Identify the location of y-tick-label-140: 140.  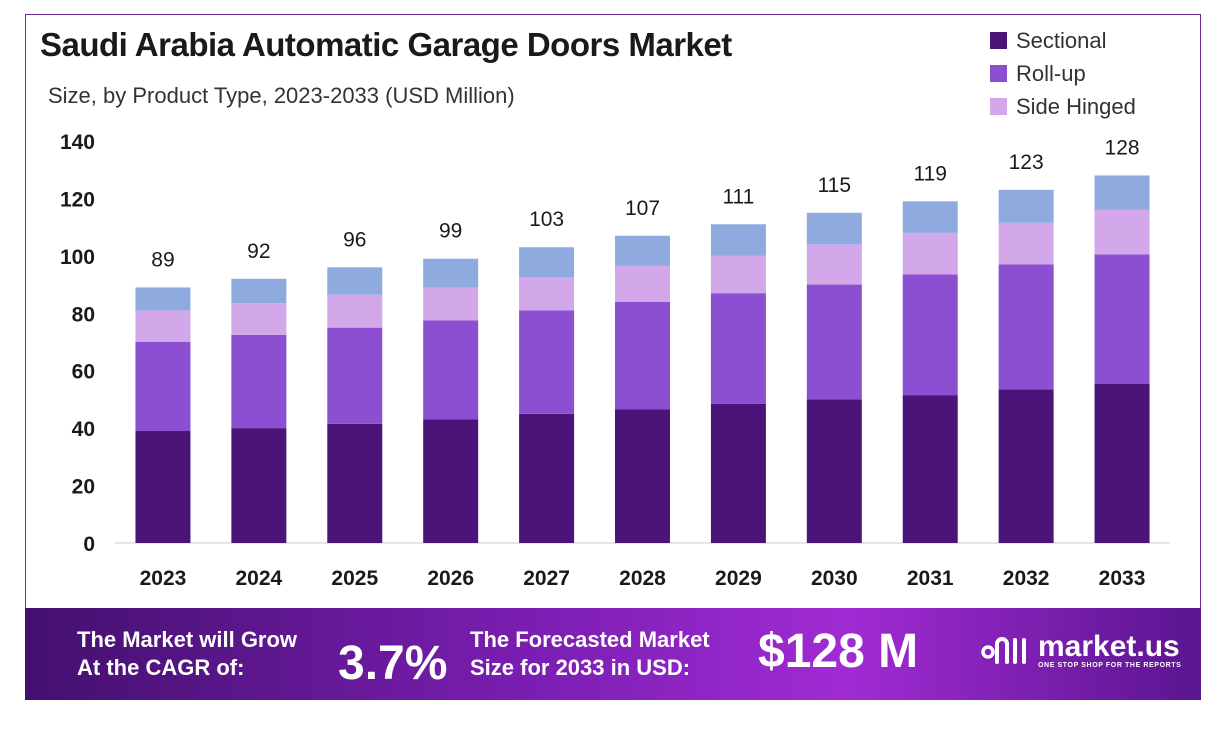
(77, 142).